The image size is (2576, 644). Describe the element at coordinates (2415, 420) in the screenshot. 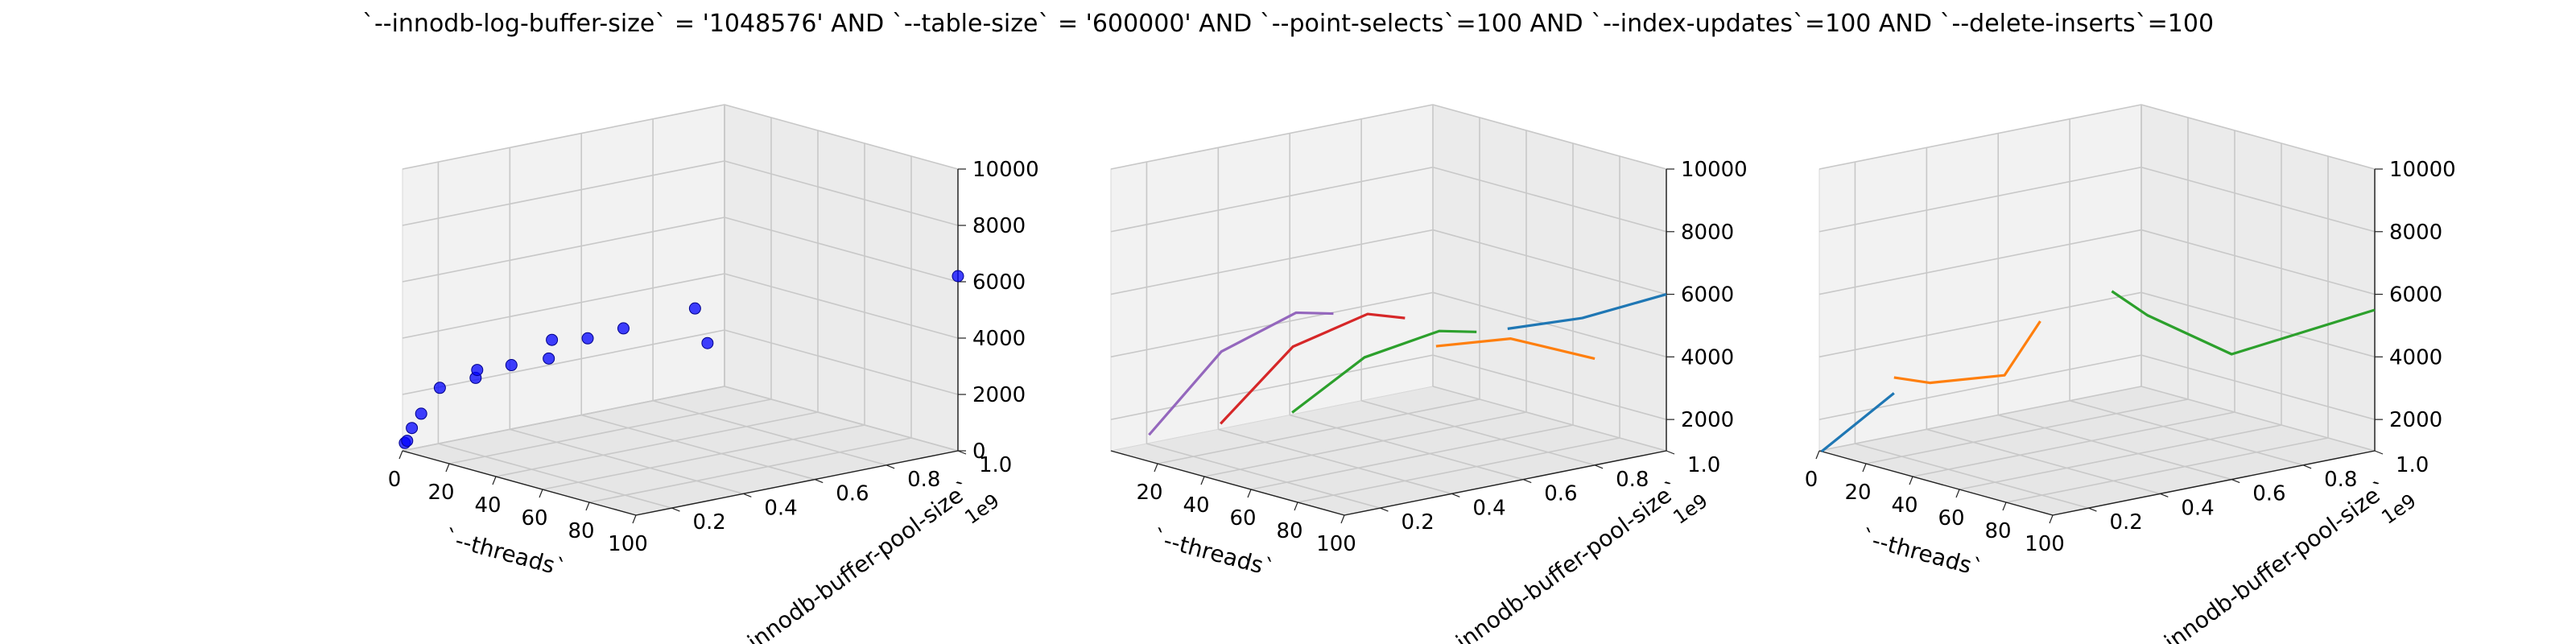

I see `z-tick-label: 2000` at that location.